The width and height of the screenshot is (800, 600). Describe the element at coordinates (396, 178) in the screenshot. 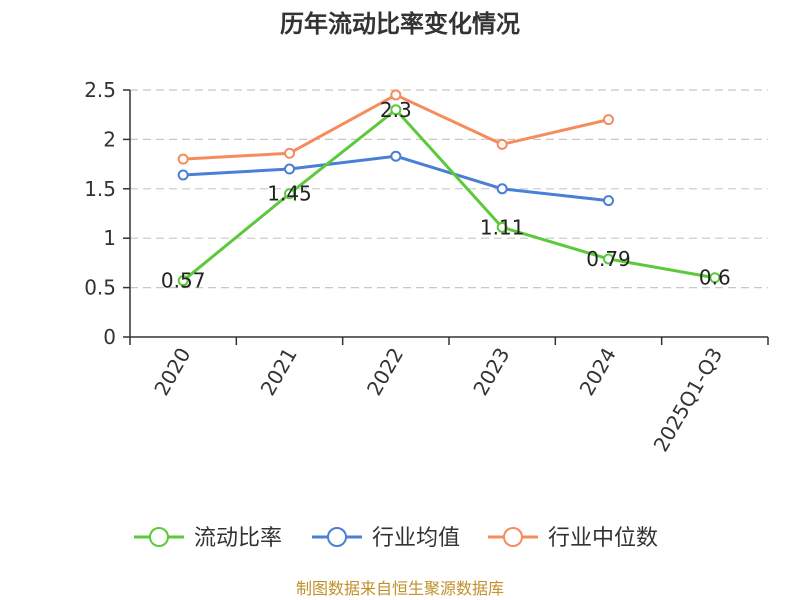

I see `series-line` at that location.